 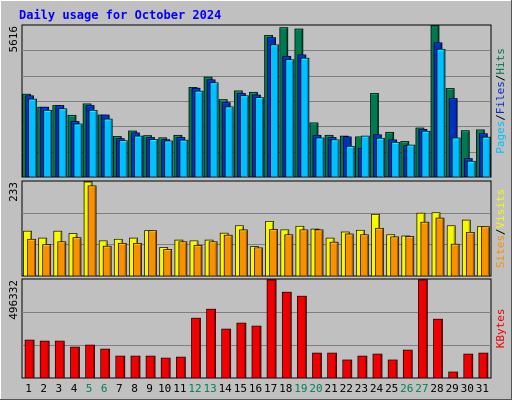 I want to click on day-label: 25, so click(x=391, y=388).